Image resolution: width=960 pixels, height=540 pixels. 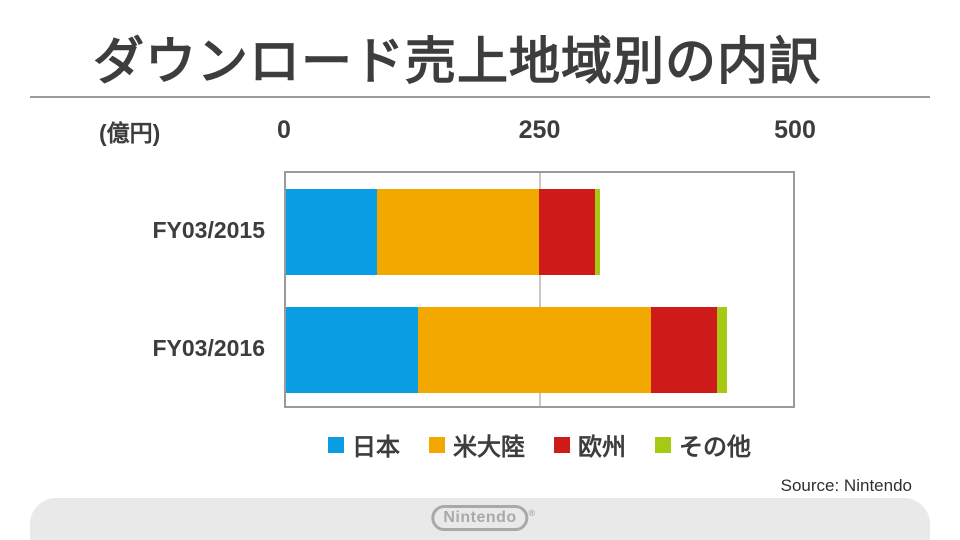 What do you see at coordinates (284, 130) in the screenshot?
I see `x-tick-label: 0` at bounding box center [284, 130].